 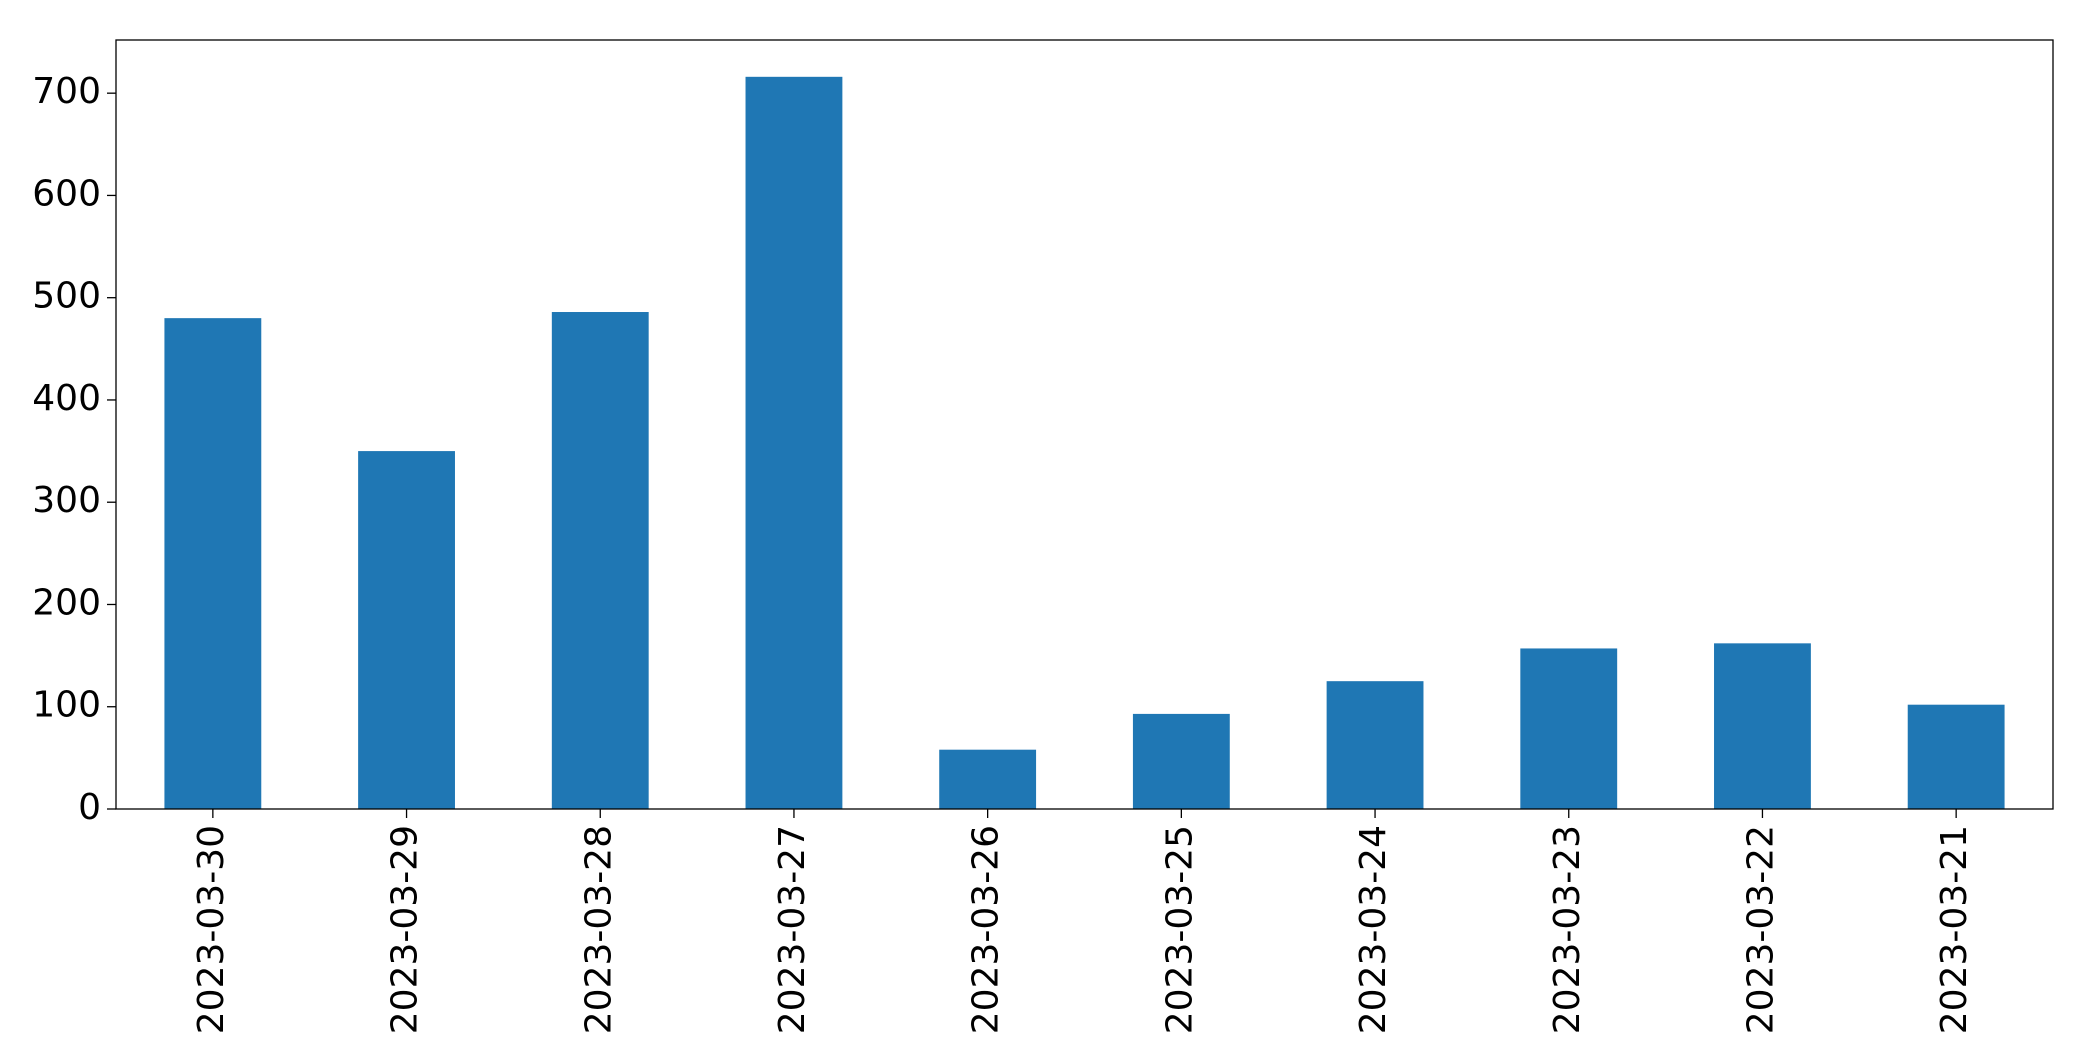 What do you see at coordinates (1760, 929) in the screenshot?
I see `x-tick-label: 2023-03-22` at bounding box center [1760, 929].